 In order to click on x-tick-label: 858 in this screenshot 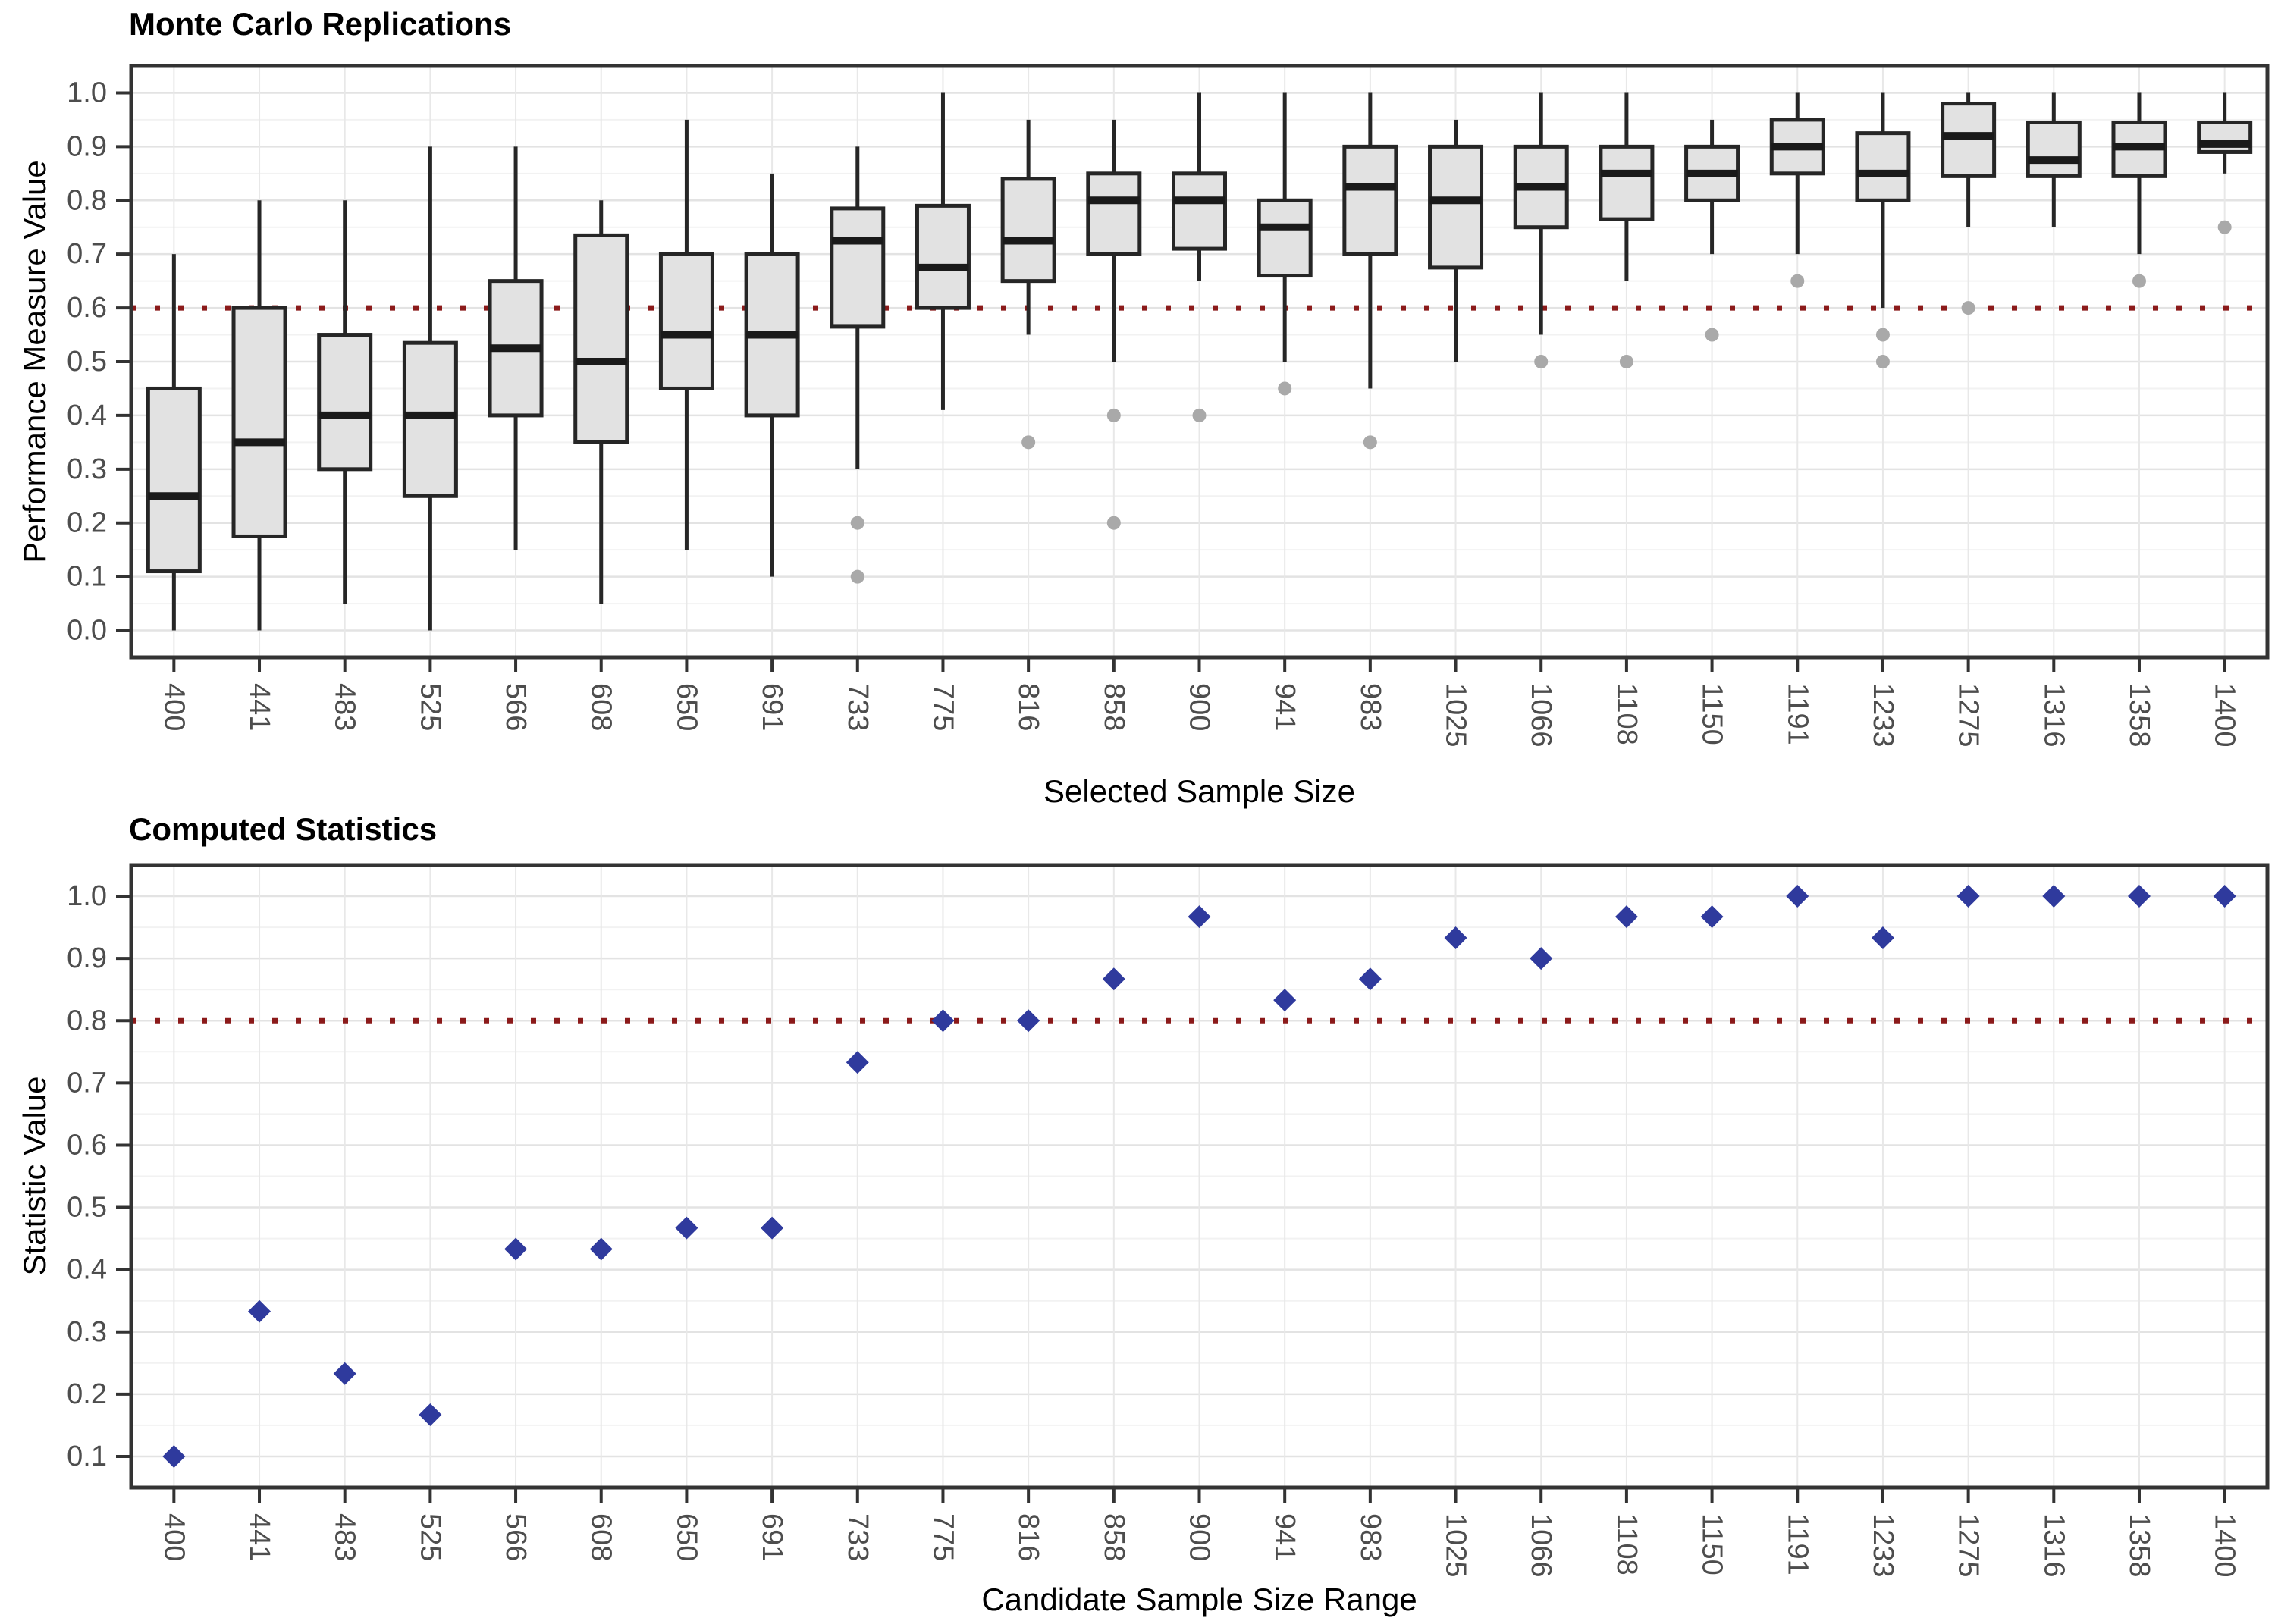, I will do `click(1114, 1537)`.